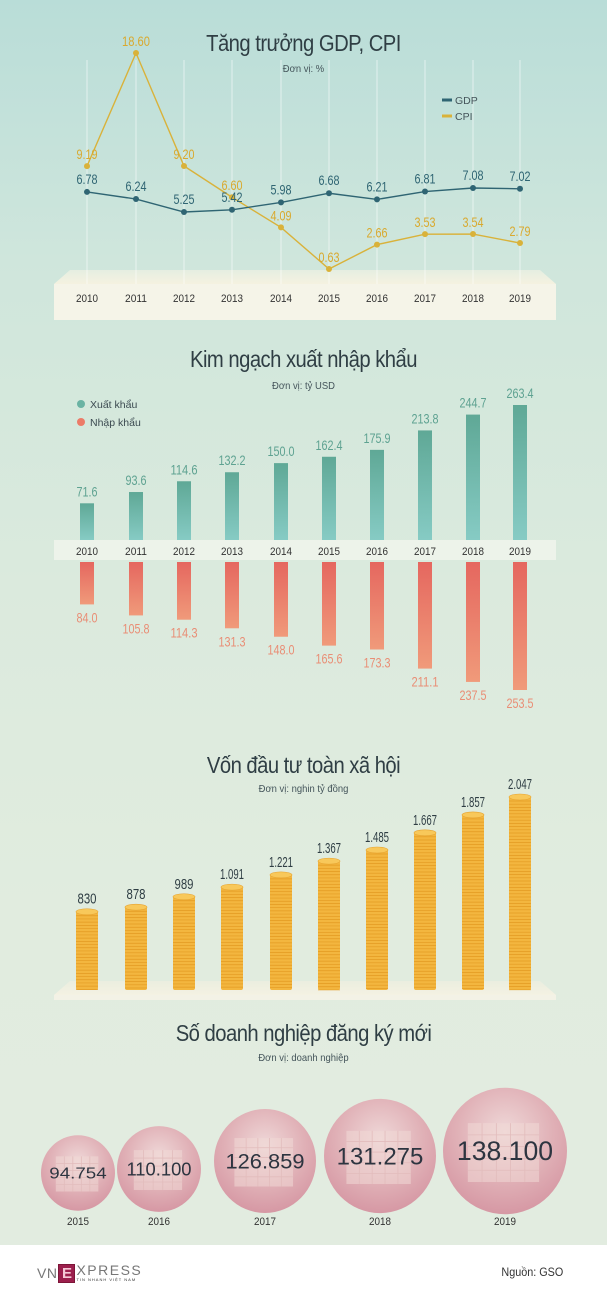 Image resolution: width=607 pixels, height=1297 pixels. What do you see at coordinates (109, 1269) in the screenshot?
I see `logo-xpress-text: XPRESS` at bounding box center [109, 1269].